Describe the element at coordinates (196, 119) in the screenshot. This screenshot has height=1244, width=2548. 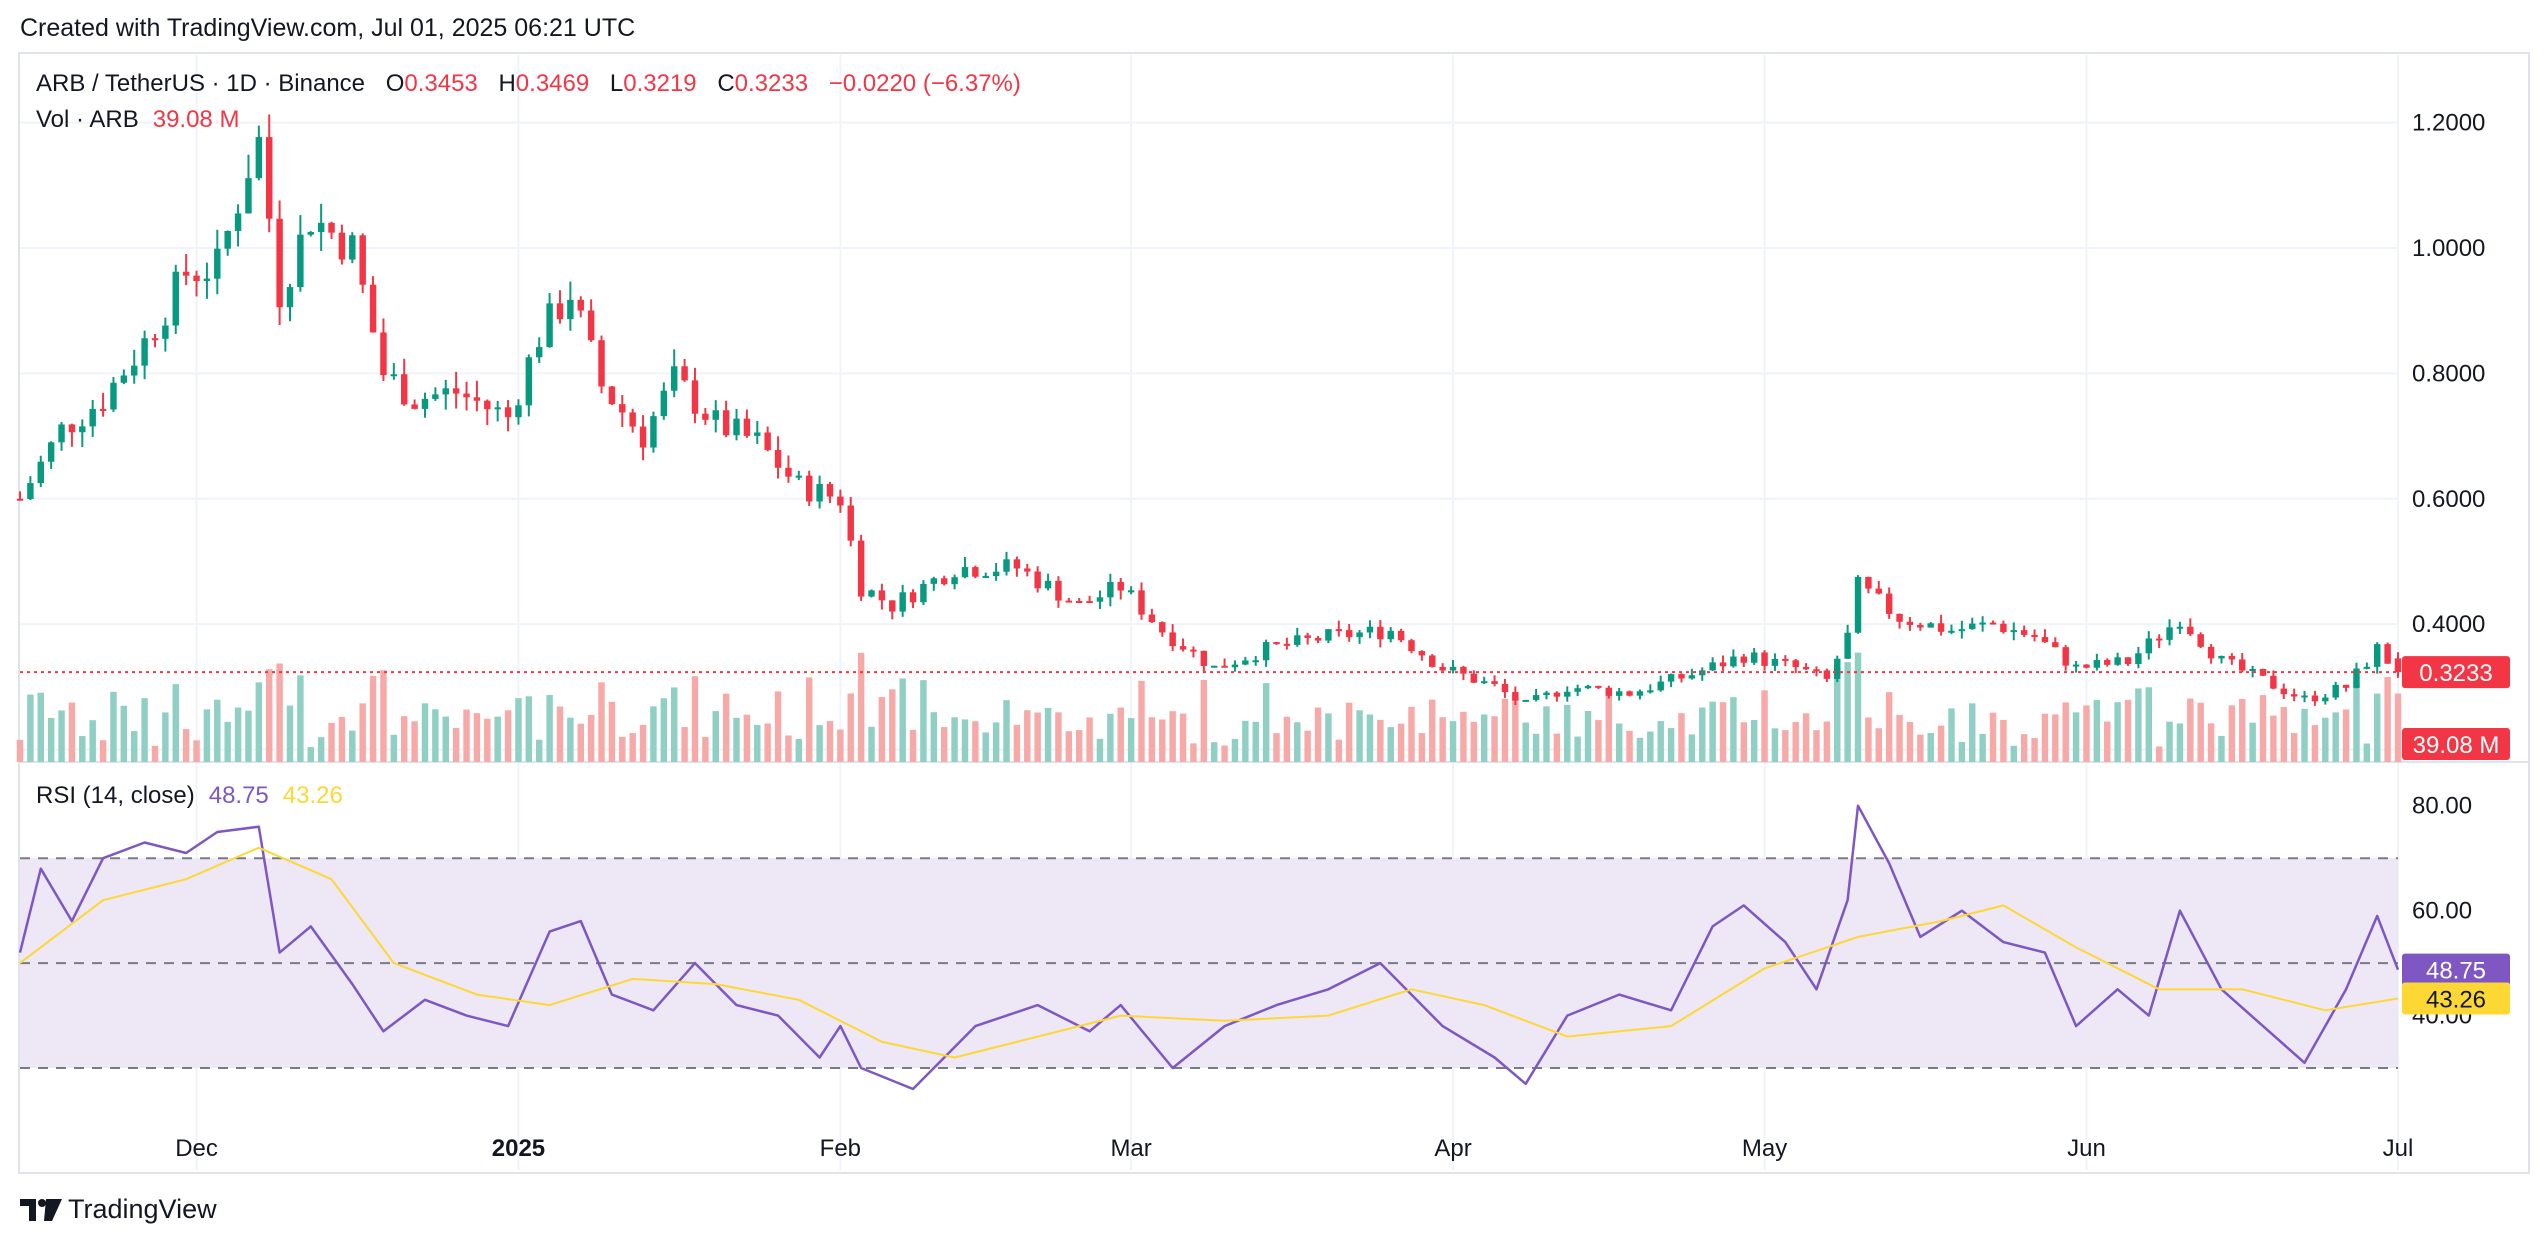
I see `volume-value: 39.08 M` at that location.